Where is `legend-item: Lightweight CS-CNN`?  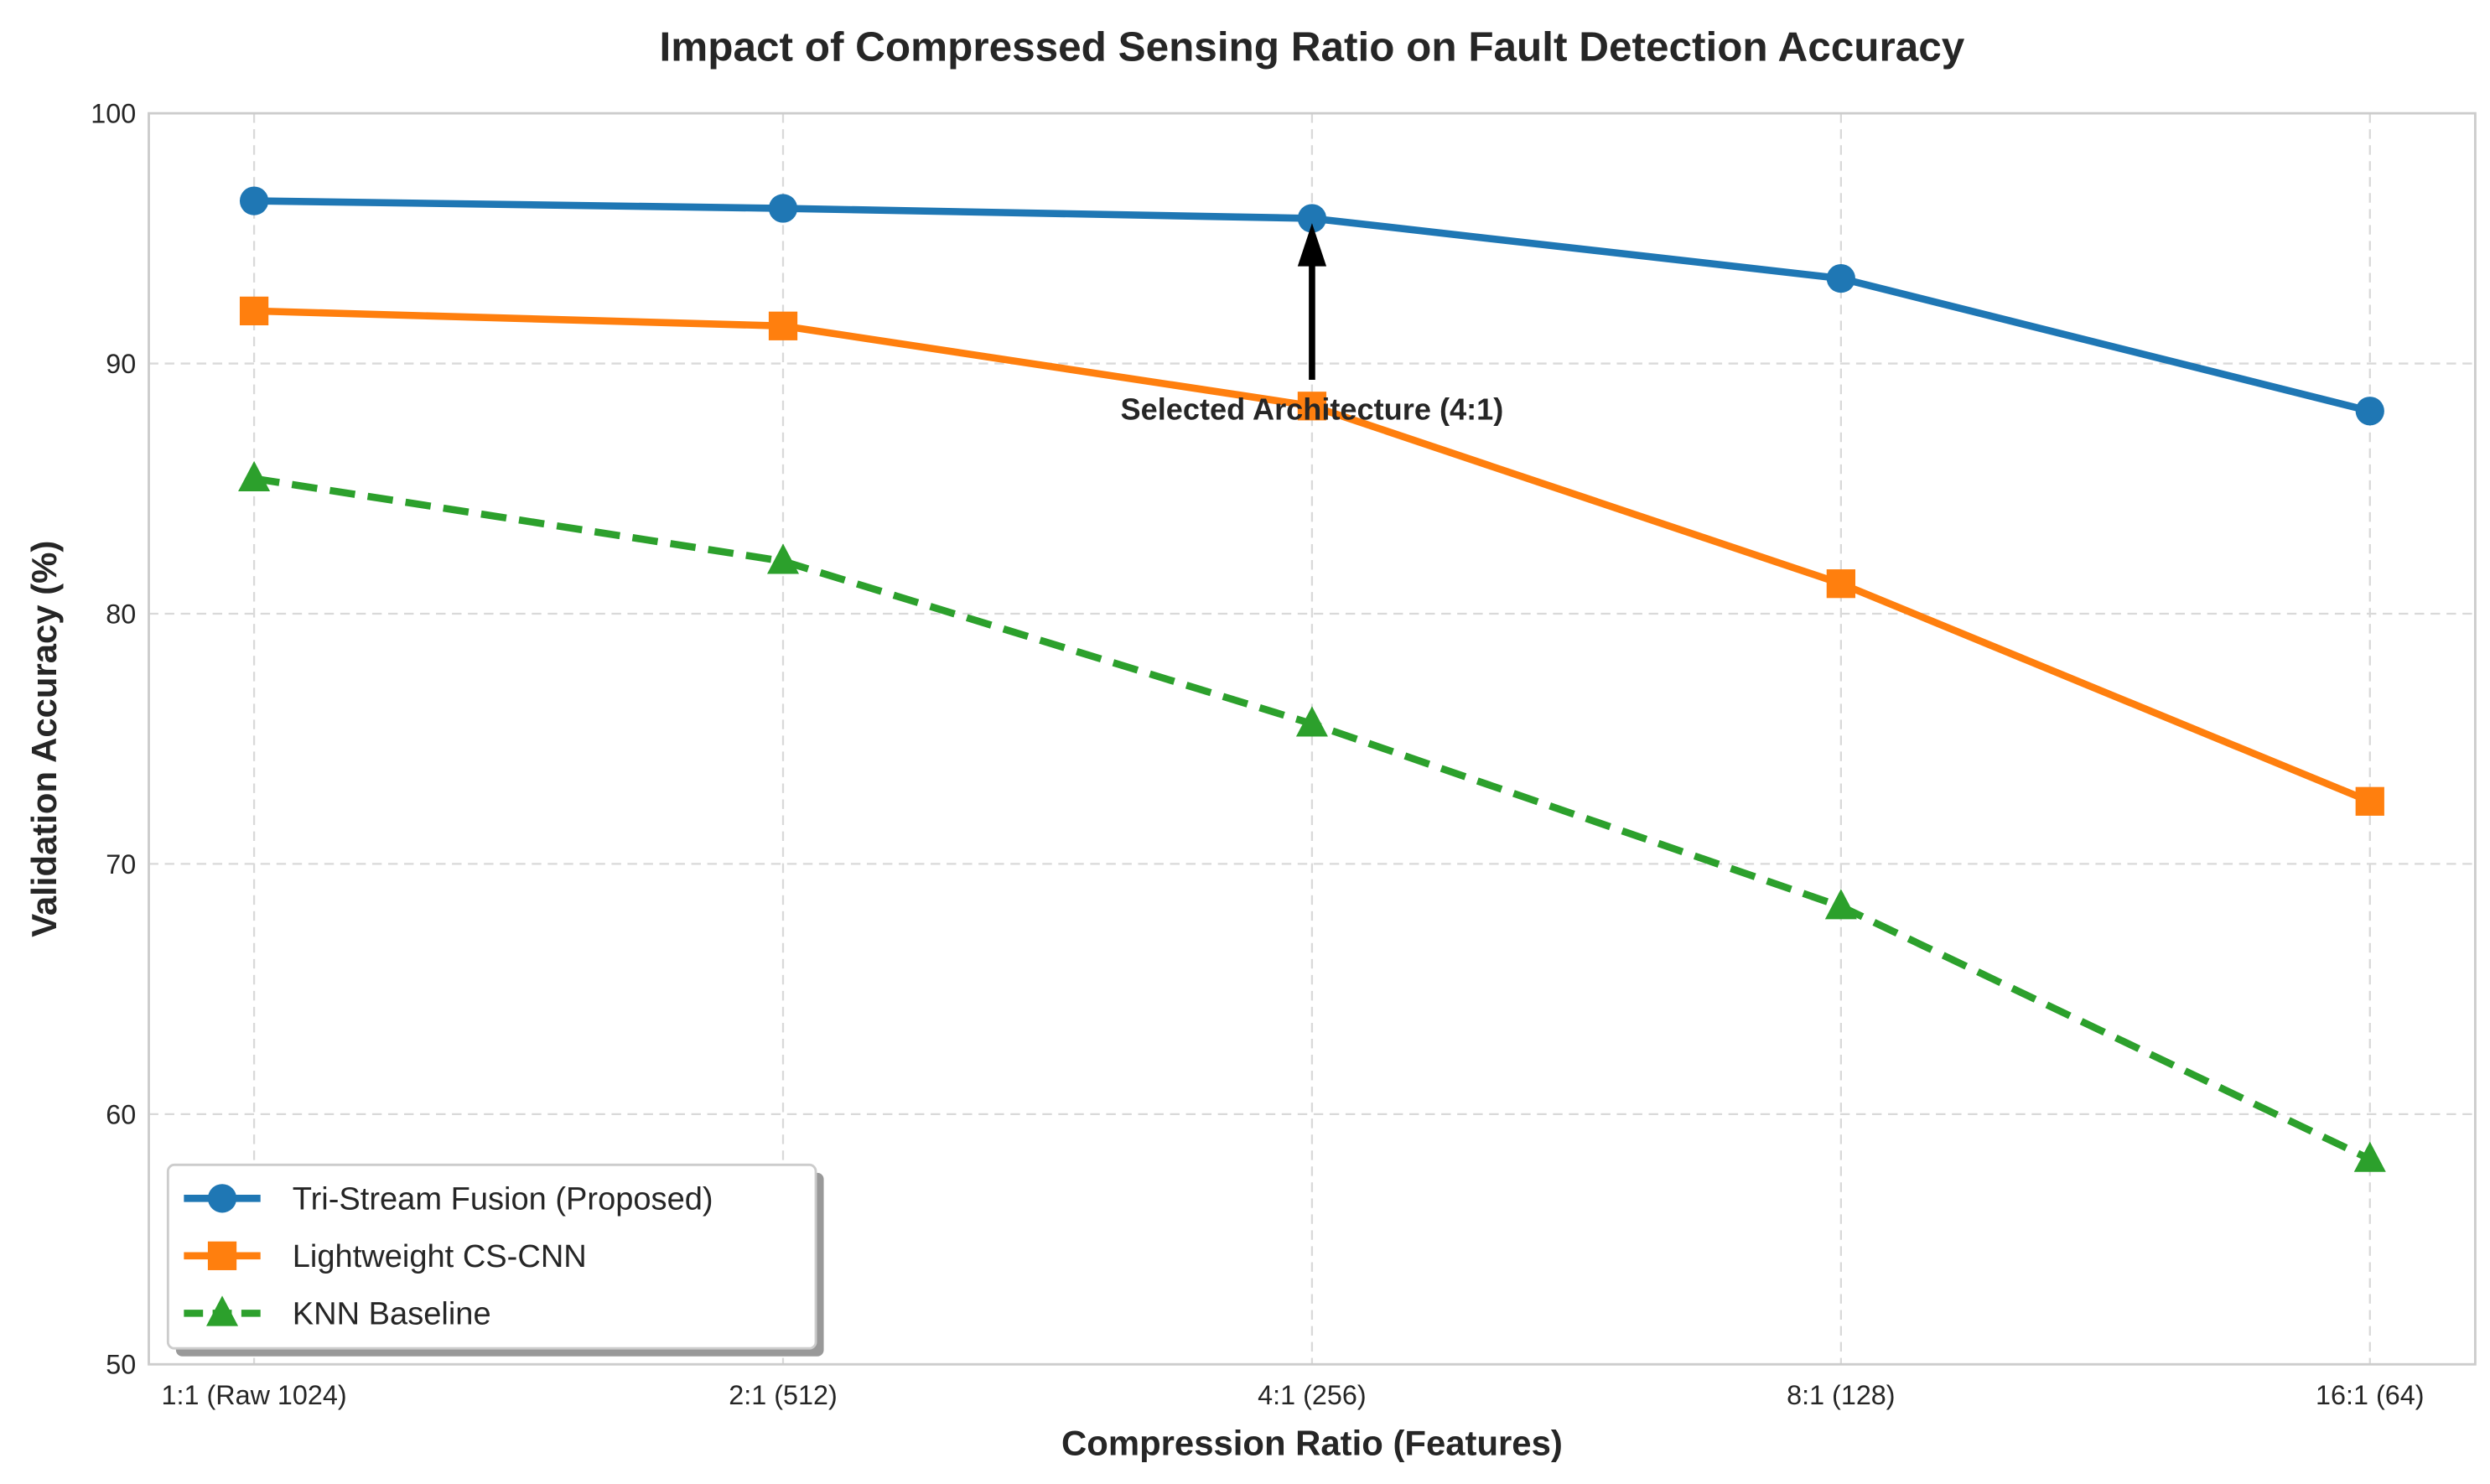 legend-item: Lightweight CS-CNN is located at coordinates (385, 1256).